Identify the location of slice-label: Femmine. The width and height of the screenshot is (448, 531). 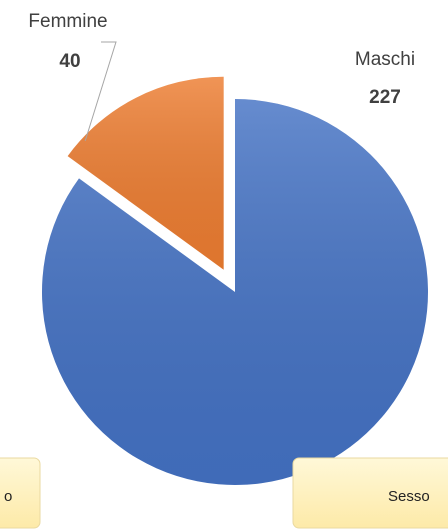
(67, 21).